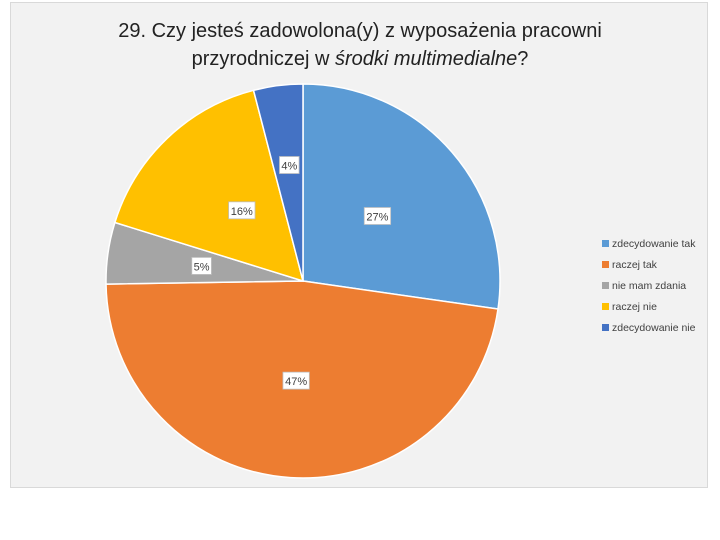 This screenshot has width=720, height=540. What do you see at coordinates (634, 306) in the screenshot?
I see `legend-label: raczej nie` at bounding box center [634, 306].